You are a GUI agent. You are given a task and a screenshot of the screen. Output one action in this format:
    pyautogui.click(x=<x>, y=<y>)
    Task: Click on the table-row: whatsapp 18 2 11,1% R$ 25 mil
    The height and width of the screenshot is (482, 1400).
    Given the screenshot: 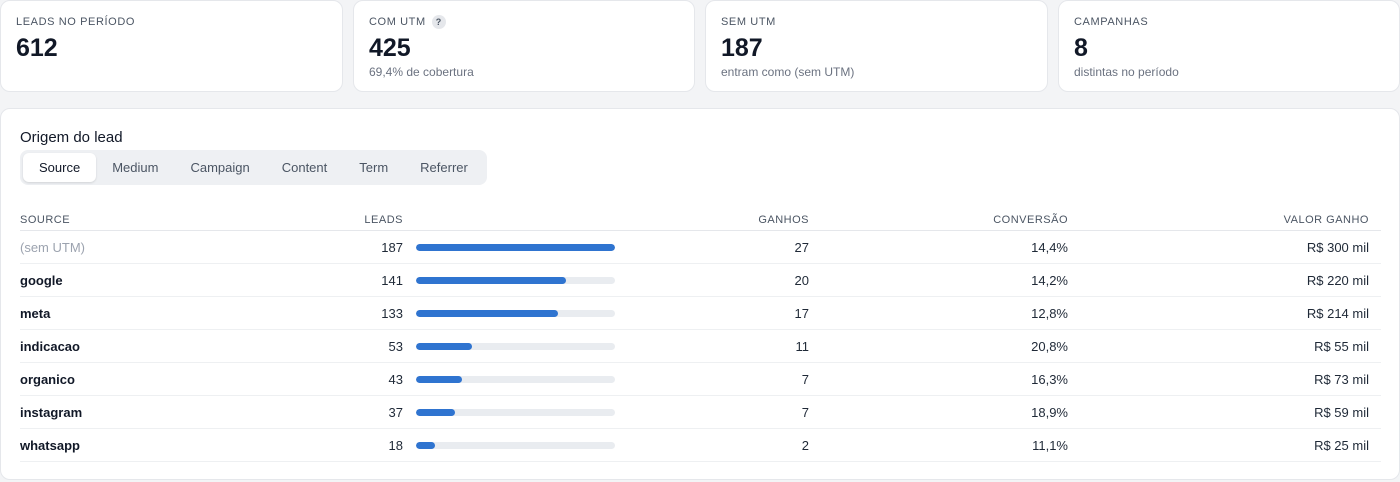 What is the action you would take?
    pyautogui.click(x=700, y=445)
    